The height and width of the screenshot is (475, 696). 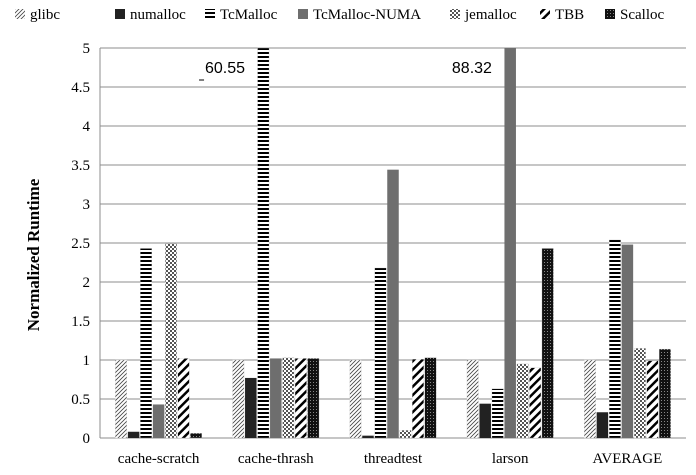 What do you see at coordinates (380, 353) in the screenshot?
I see `bar-tcmalloc-threadtest` at bounding box center [380, 353].